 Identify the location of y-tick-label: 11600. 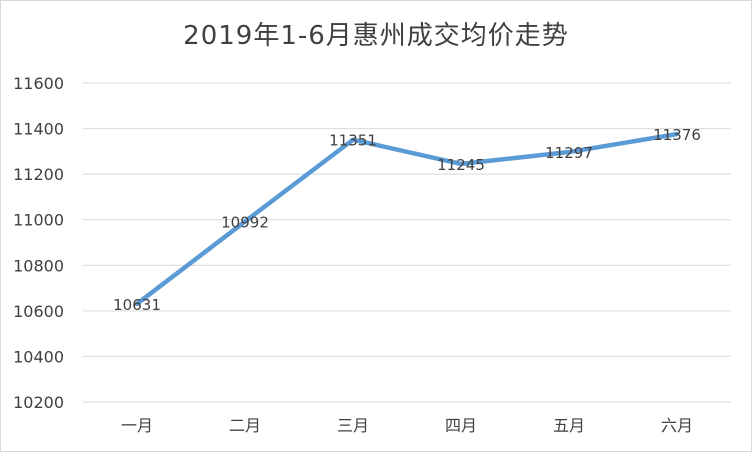
(38, 83).